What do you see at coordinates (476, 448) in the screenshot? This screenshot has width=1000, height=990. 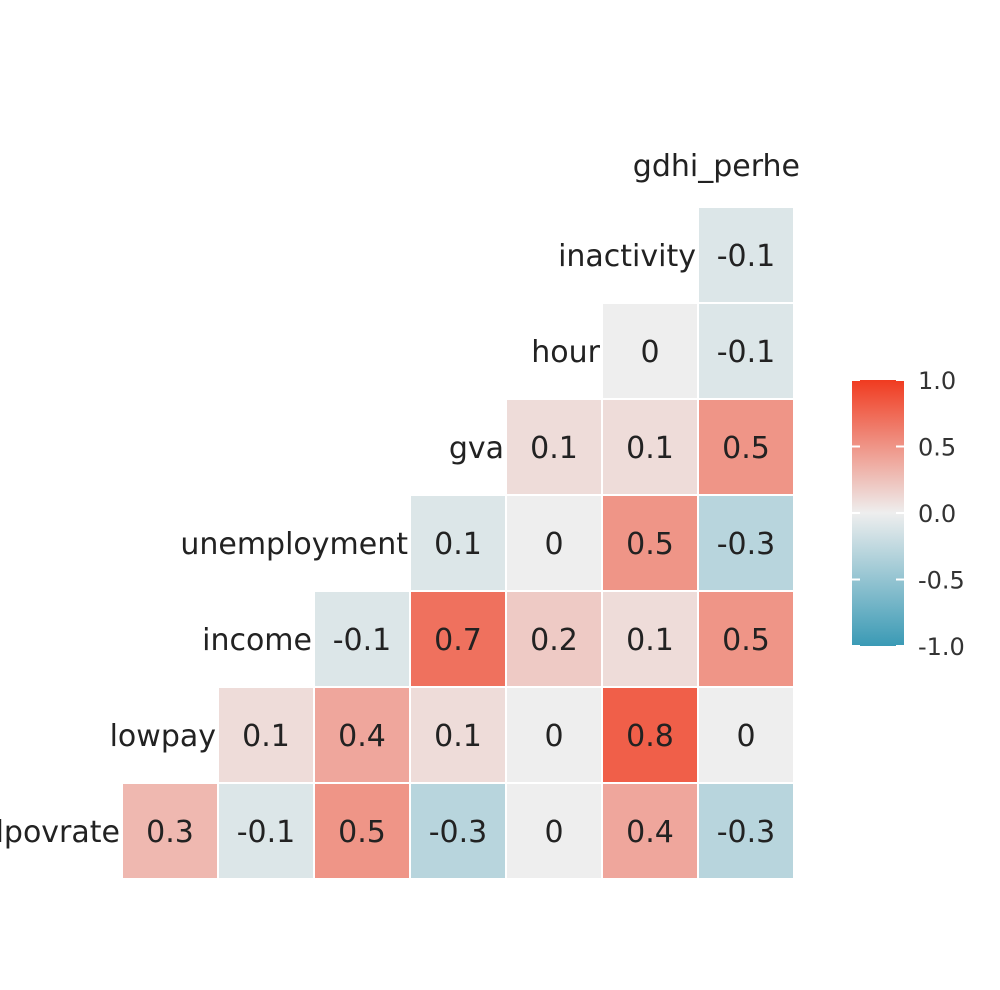 I see `variable-label: gva` at bounding box center [476, 448].